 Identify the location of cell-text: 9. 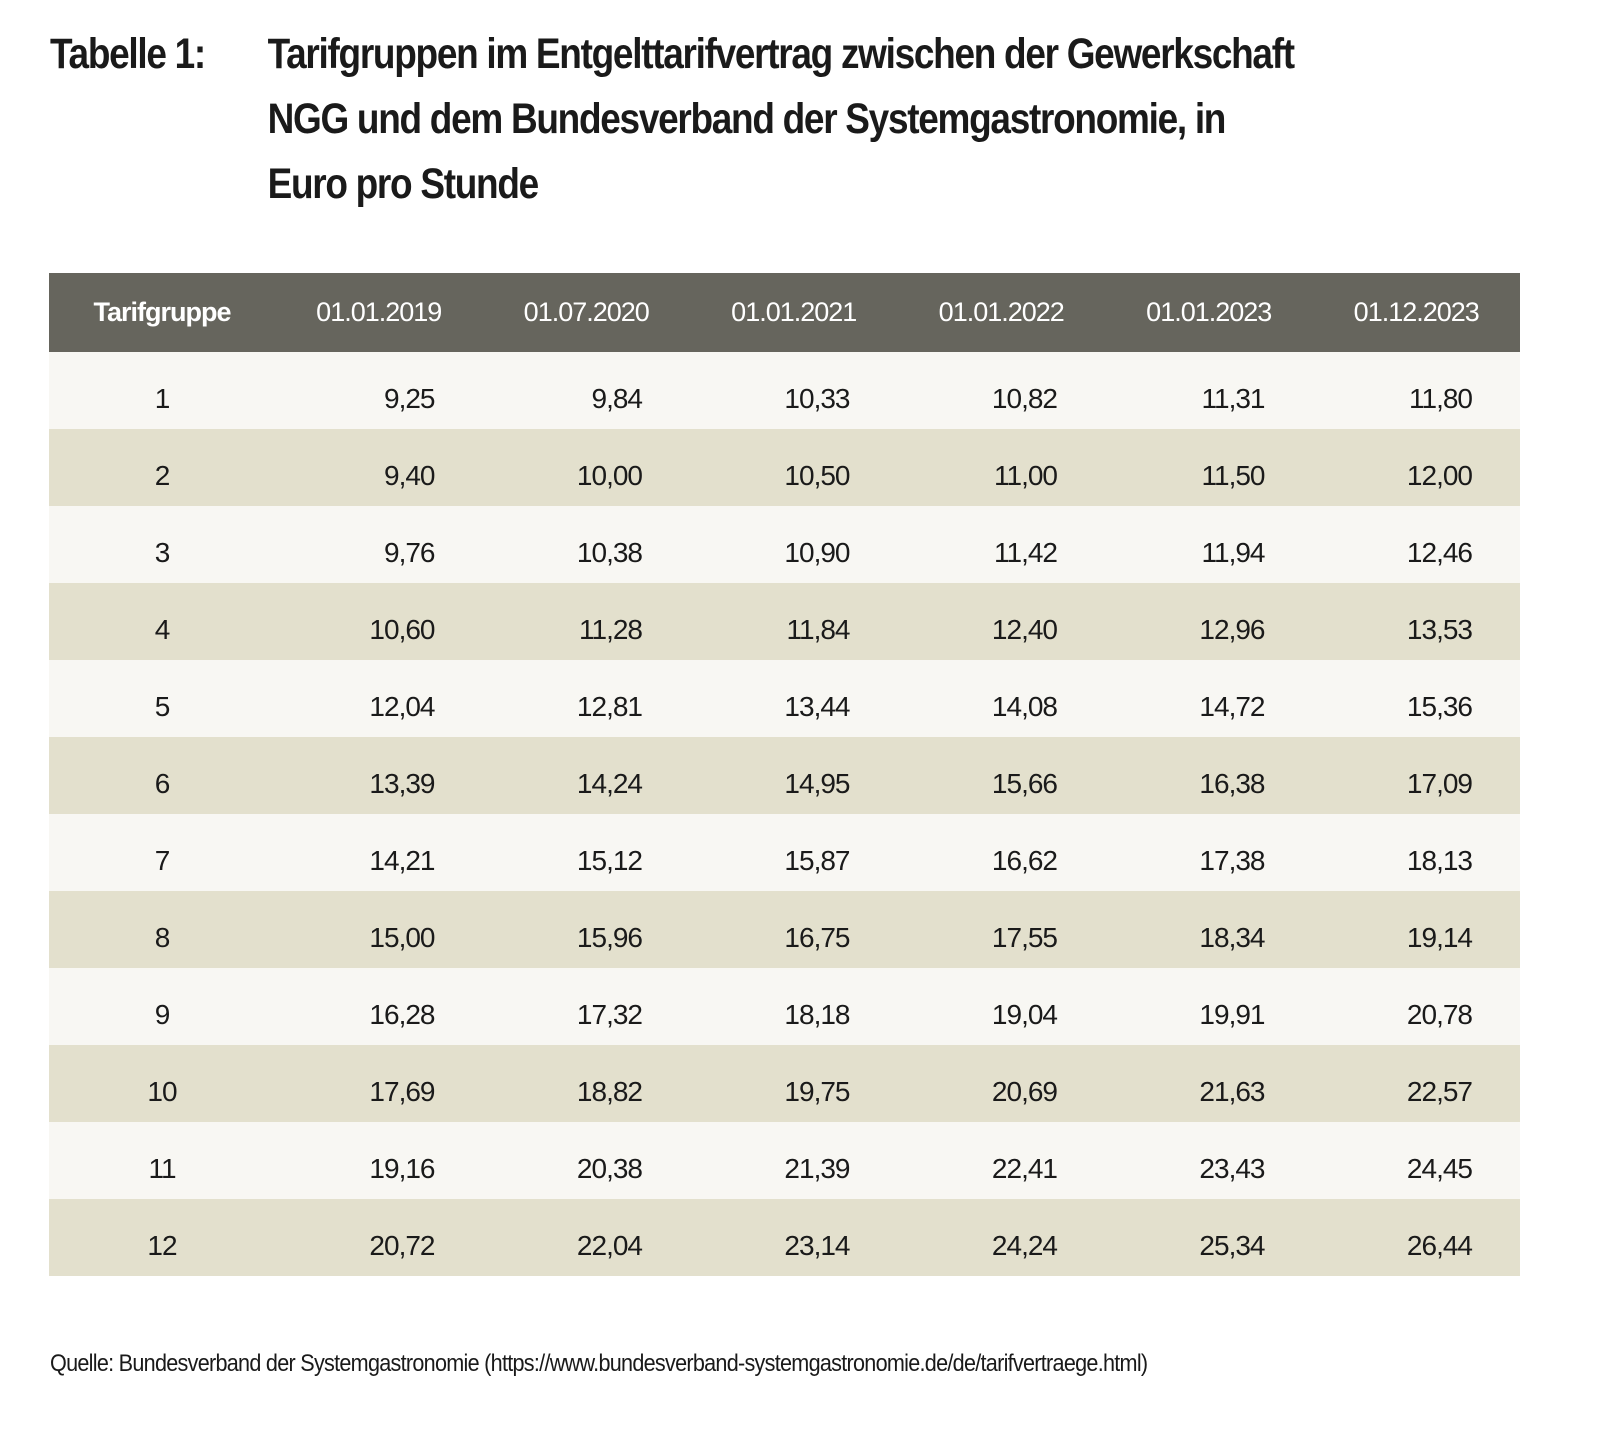
(162, 1014).